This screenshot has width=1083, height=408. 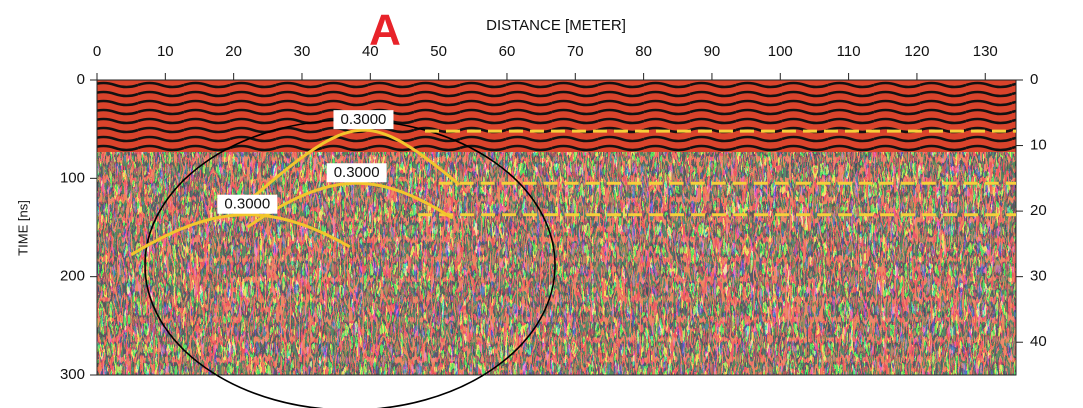 What do you see at coordinates (1038, 276) in the screenshot?
I see `y2-tick-label: 30` at bounding box center [1038, 276].